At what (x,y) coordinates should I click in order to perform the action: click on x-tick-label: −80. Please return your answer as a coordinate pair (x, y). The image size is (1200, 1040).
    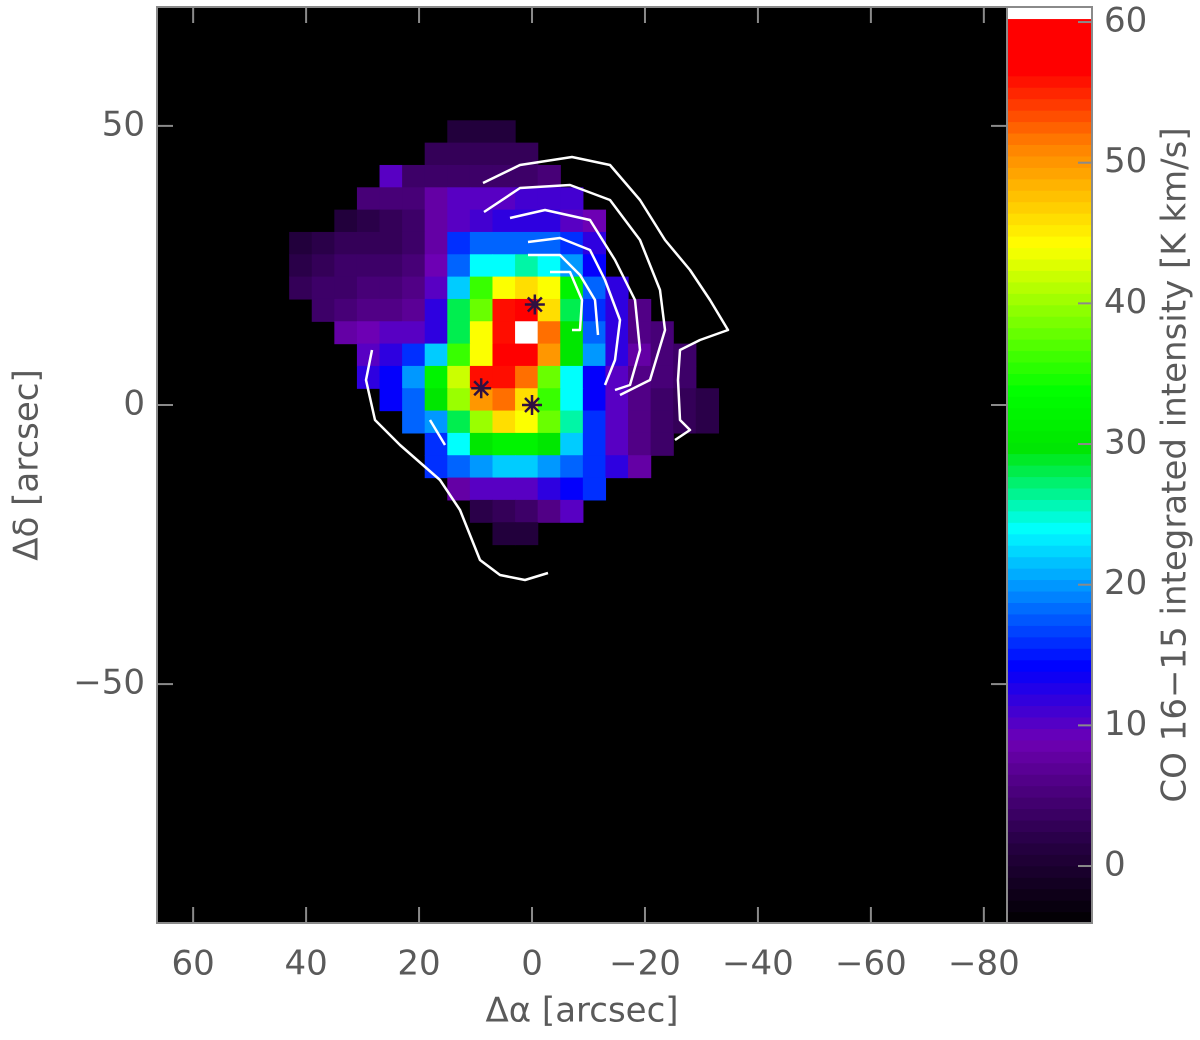
    Looking at the image, I should click on (984, 964).